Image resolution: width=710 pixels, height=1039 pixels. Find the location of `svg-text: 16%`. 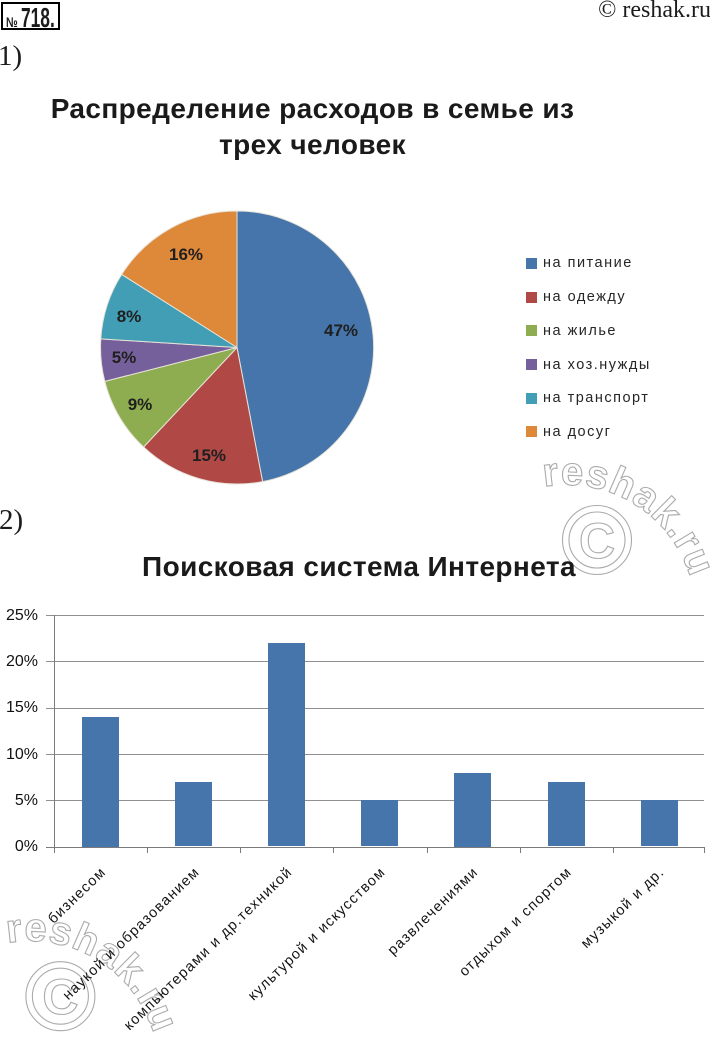

svg-text: 16% is located at coordinates (186, 254).